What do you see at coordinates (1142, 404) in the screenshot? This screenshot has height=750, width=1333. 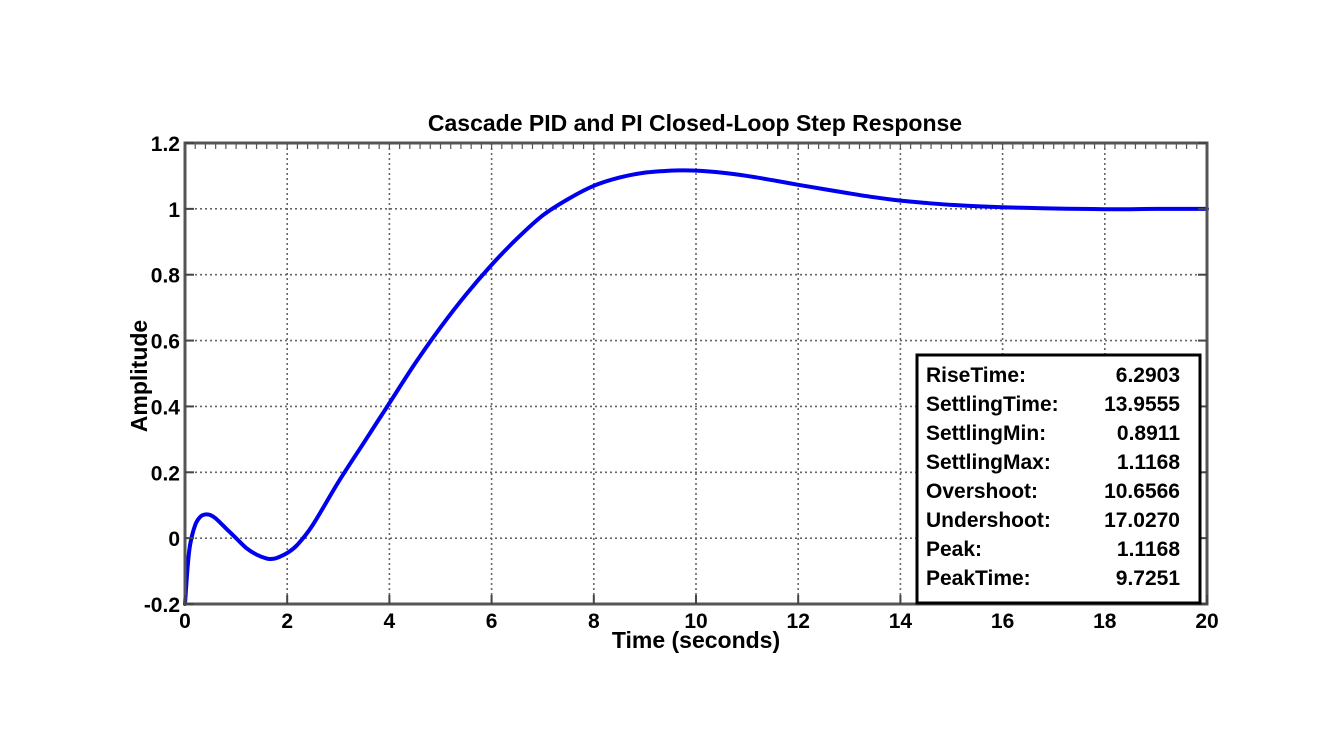 I see `info-row-value: 13.9555` at bounding box center [1142, 404].